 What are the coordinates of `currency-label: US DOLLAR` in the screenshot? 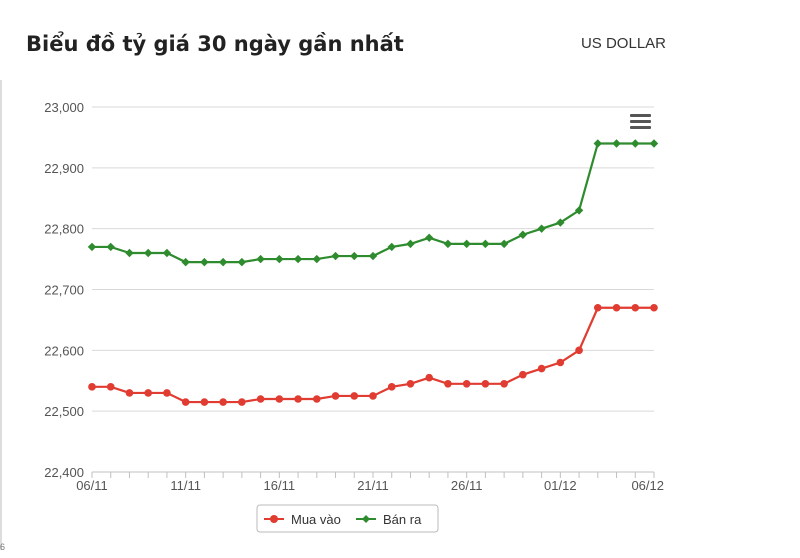 It's located at (623, 43).